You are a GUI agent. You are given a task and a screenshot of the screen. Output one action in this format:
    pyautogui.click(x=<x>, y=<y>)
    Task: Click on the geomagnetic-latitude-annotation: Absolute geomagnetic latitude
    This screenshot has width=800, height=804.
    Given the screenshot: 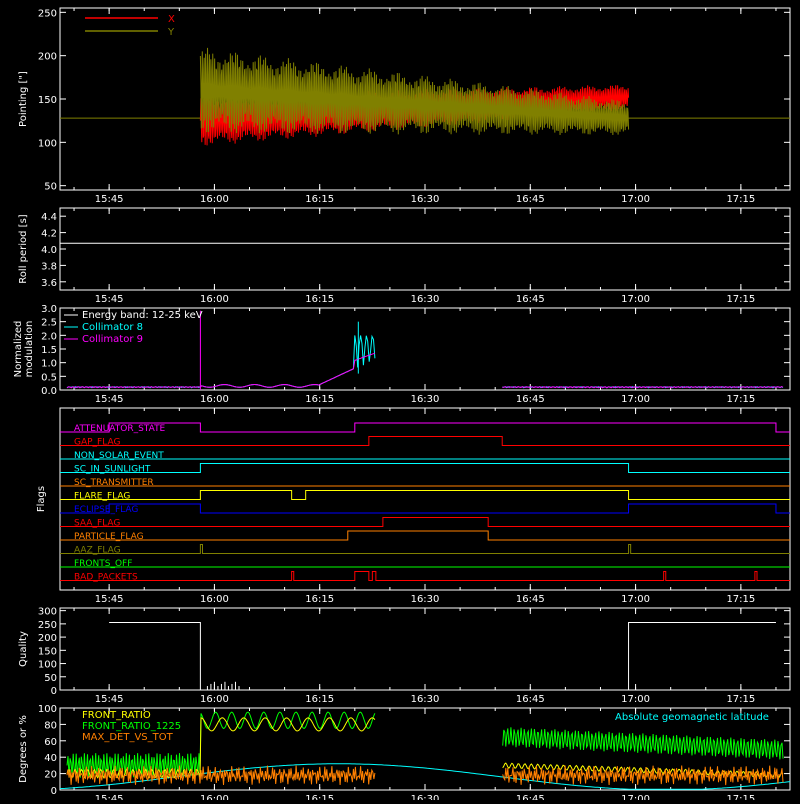 What is the action you would take?
    pyautogui.click(x=692, y=717)
    